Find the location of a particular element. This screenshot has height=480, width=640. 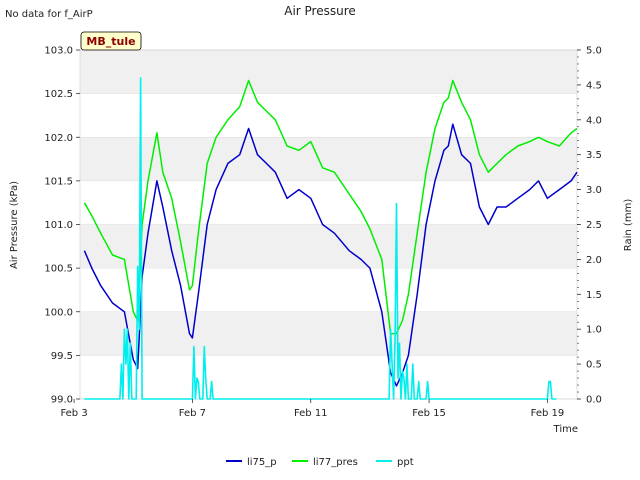

station-badge-box is located at coordinates (111, 41).